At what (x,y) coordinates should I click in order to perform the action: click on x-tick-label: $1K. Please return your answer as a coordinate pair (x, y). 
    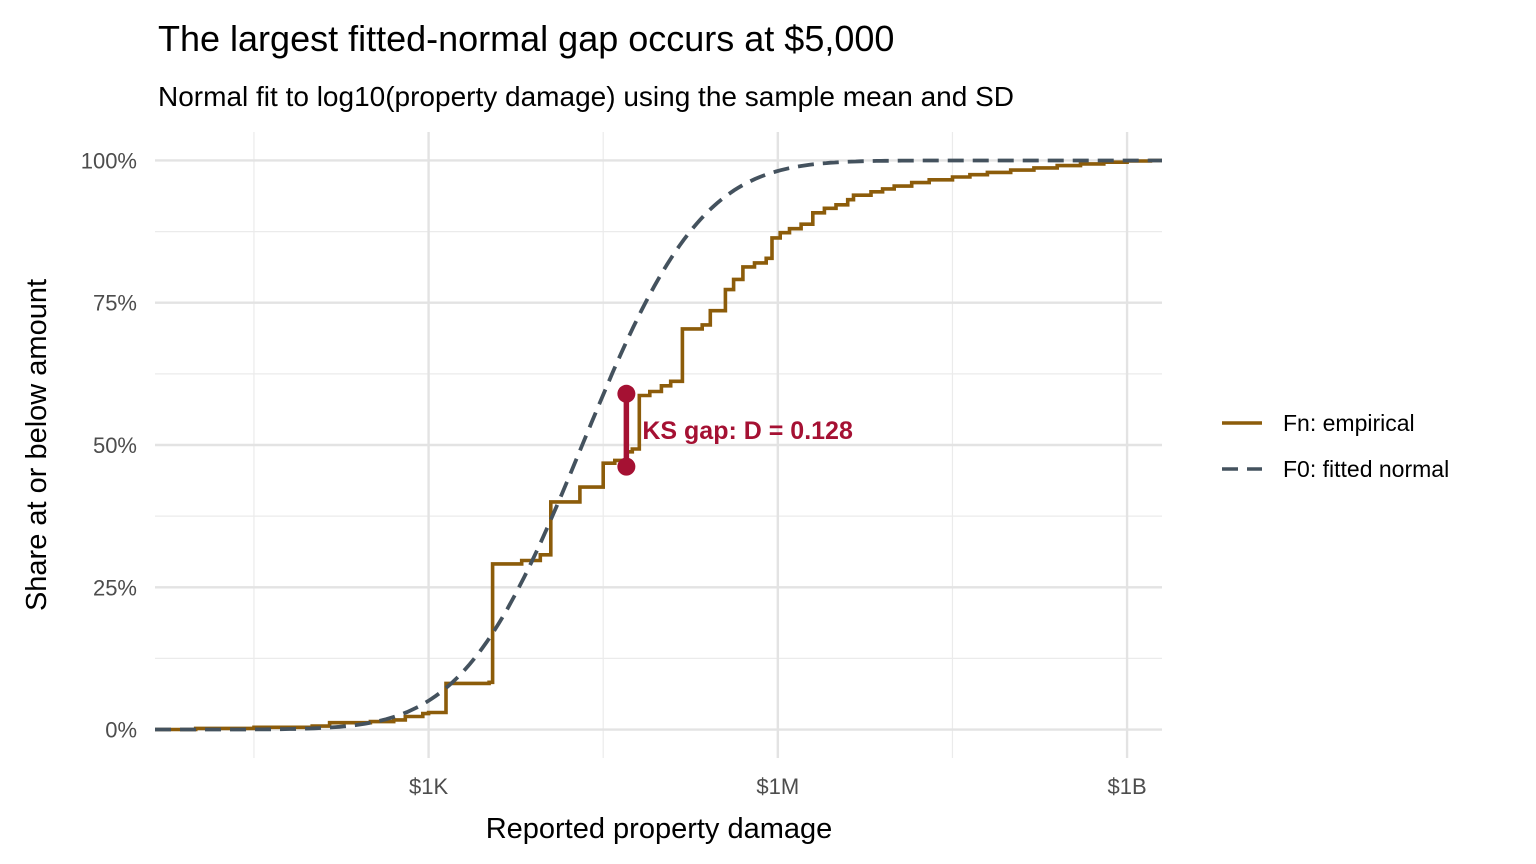
    Looking at the image, I should click on (428, 786).